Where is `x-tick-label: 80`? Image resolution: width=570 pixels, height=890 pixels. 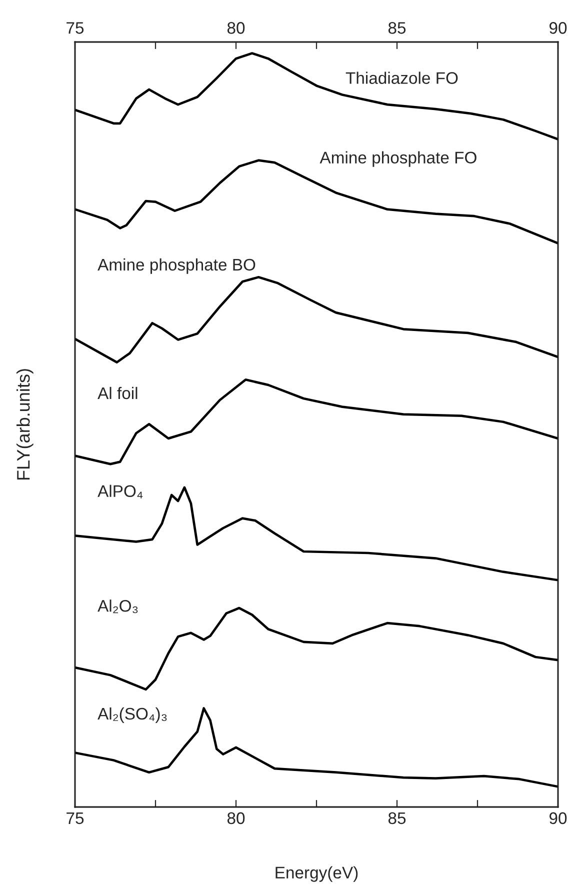 x-tick-label: 80 is located at coordinates (236, 818).